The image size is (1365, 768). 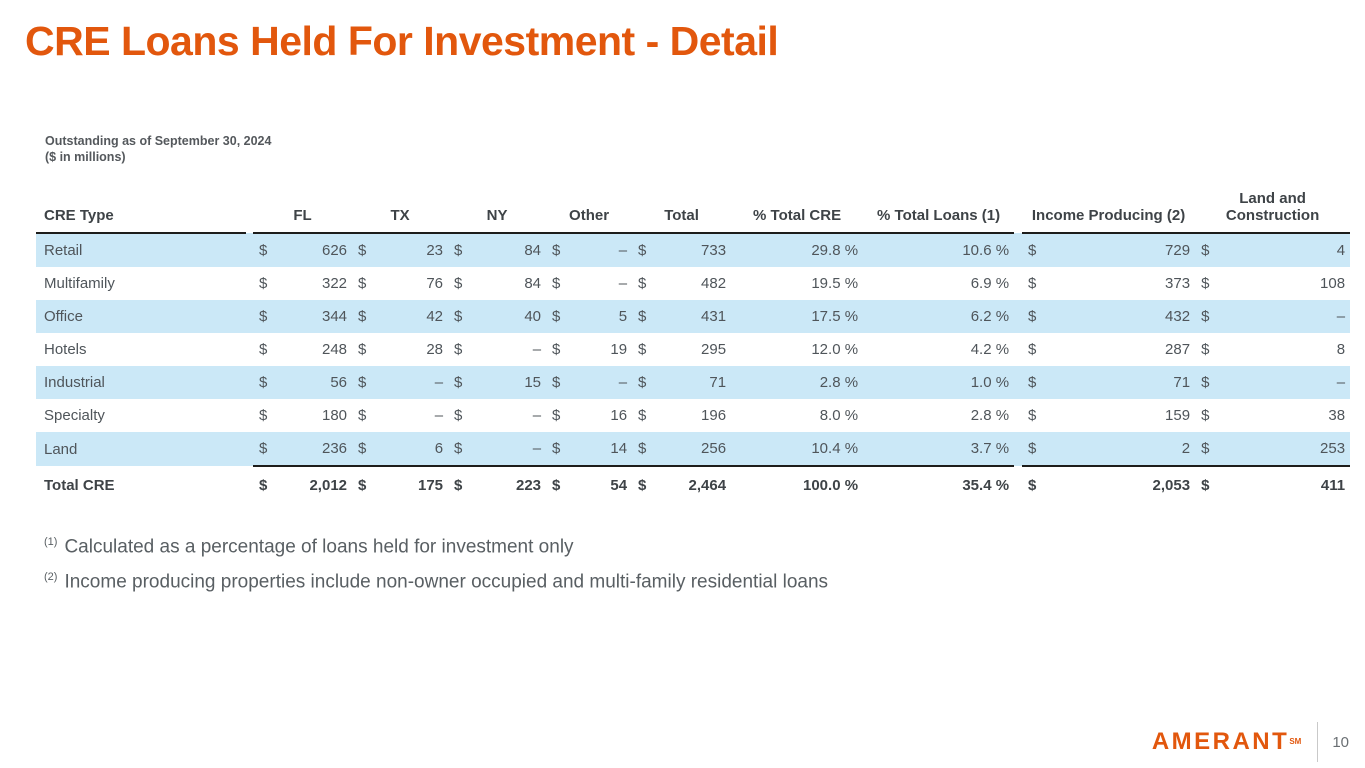 What do you see at coordinates (714, 349) in the screenshot?
I see `total-value: 295` at bounding box center [714, 349].